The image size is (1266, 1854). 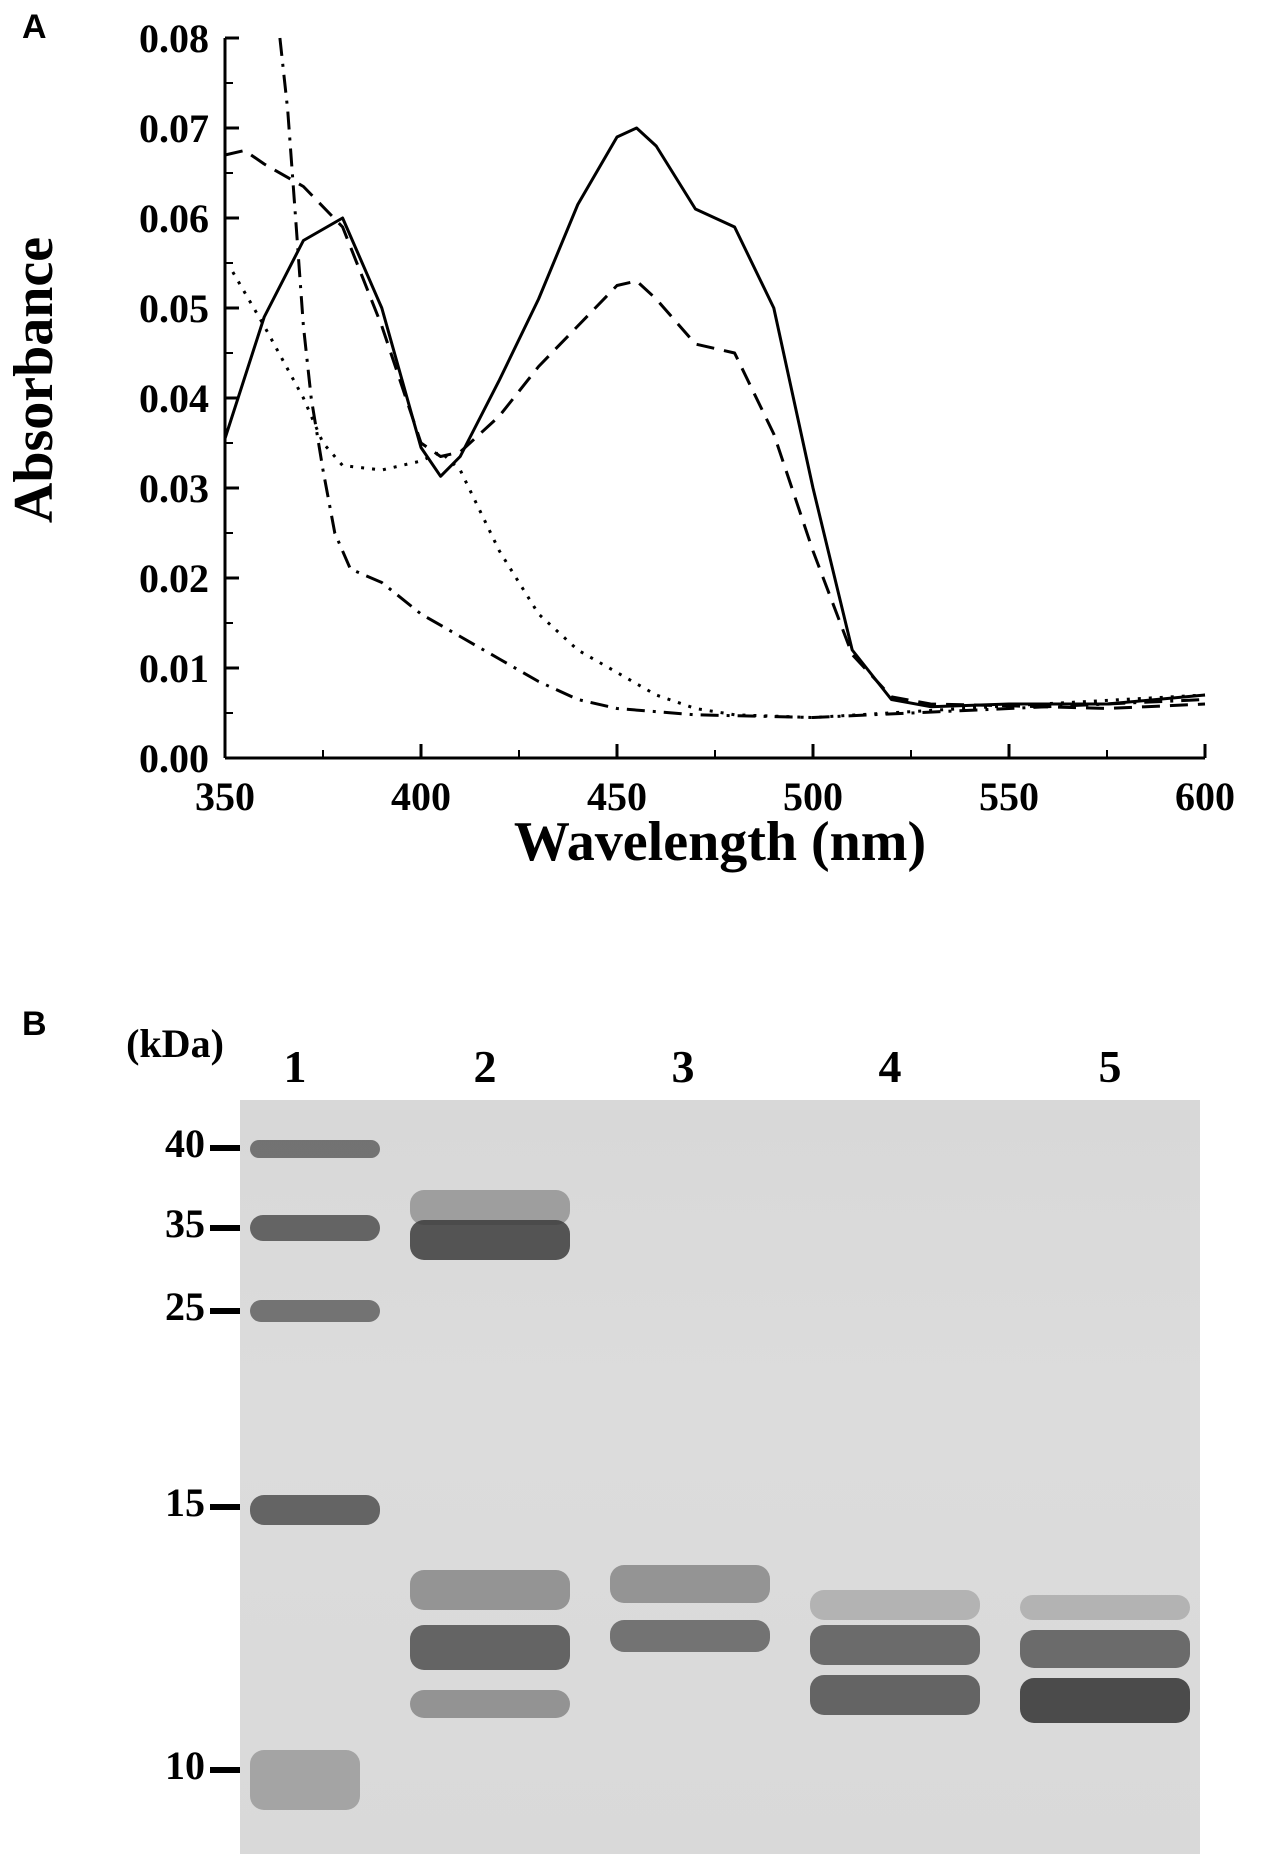 I want to click on lane-4-band-a, so click(x=895, y=1605).